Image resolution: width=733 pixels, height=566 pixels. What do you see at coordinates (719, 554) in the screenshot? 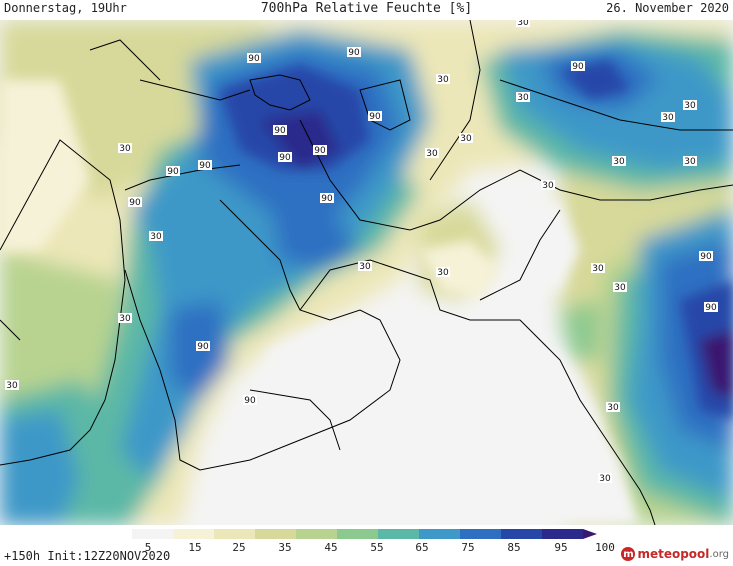
I see `logo-tld: .org` at bounding box center [719, 554].